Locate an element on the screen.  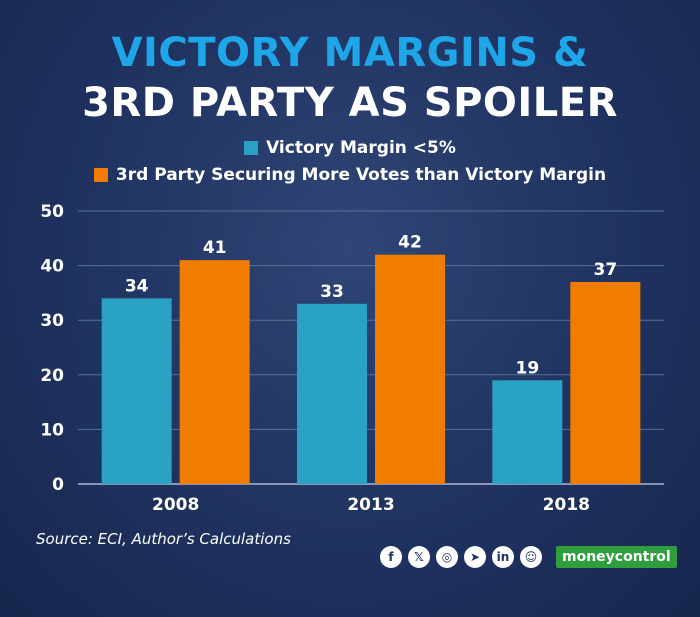
data-label: 19 is located at coordinates (527, 368).